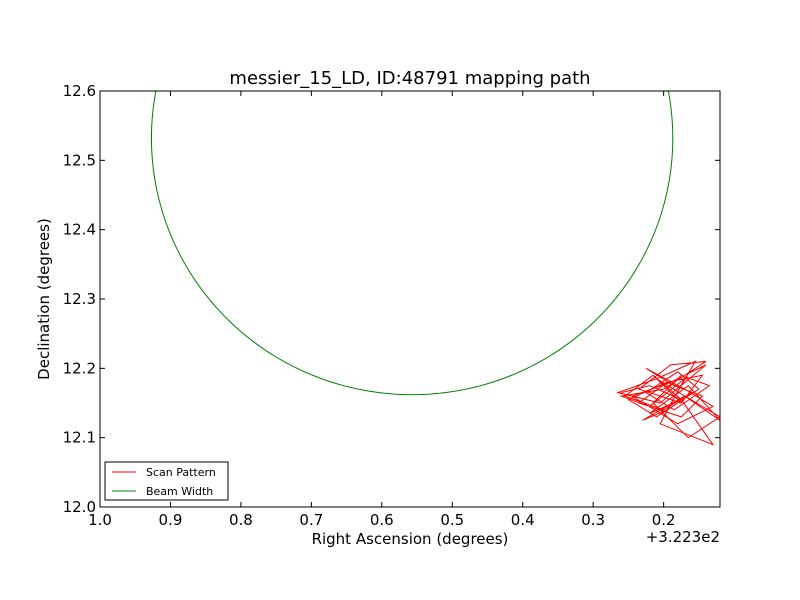 The image size is (800, 600). What do you see at coordinates (79, 91) in the screenshot?
I see `y-tick-label: 12.6` at bounding box center [79, 91].